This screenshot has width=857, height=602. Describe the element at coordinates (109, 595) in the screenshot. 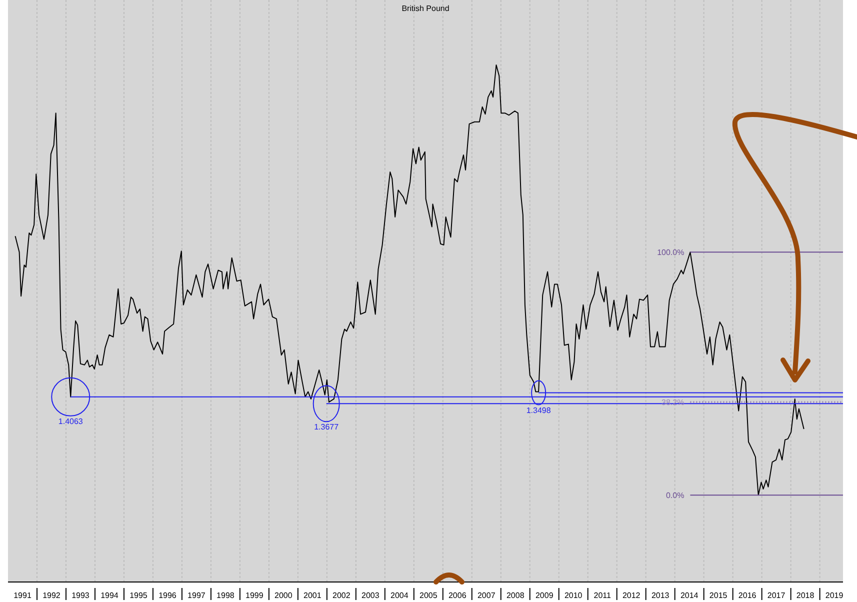

I see `x-tick-label: 1994` at that location.